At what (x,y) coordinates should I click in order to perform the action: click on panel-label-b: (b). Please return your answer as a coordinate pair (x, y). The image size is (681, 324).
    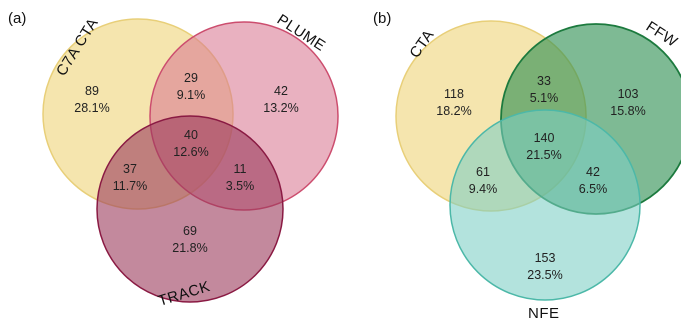
    Looking at the image, I should click on (382, 18).